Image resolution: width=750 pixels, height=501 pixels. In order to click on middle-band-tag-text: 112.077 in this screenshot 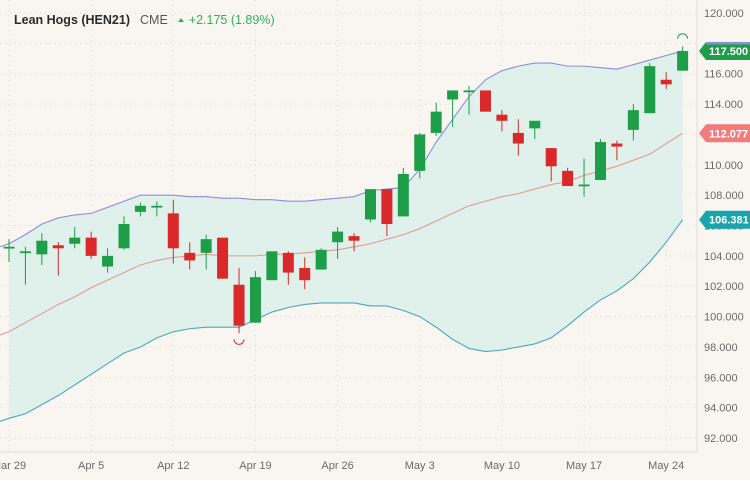, I will do `click(728, 134)`.